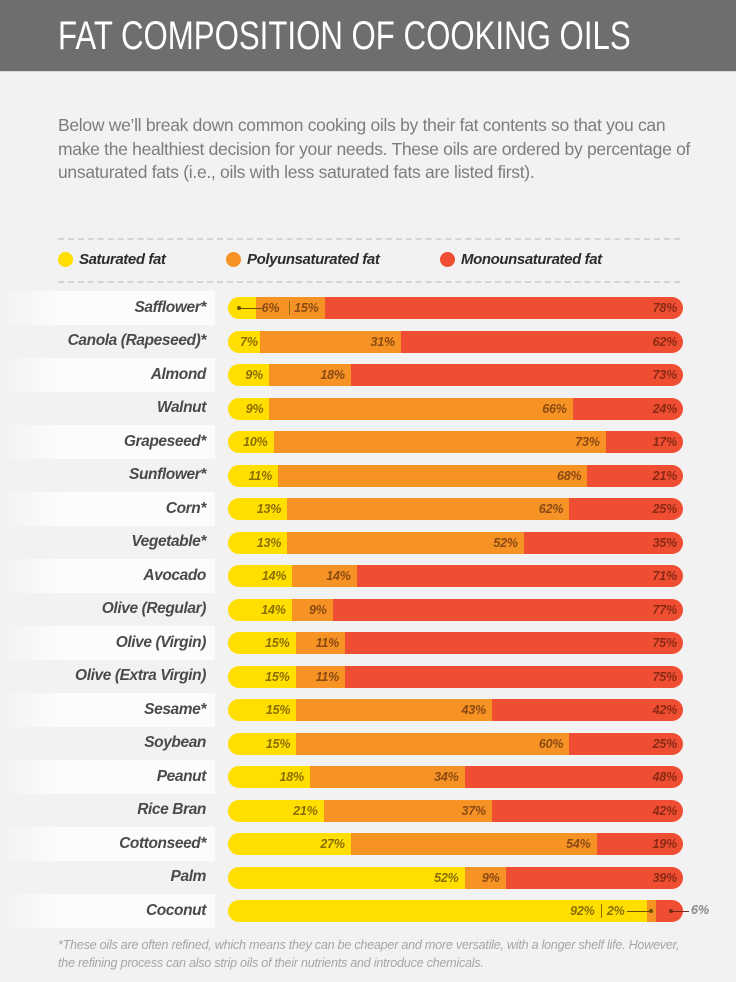 The width and height of the screenshot is (736, 982). Describe the element at coordinates (665, 676) in the screenshot. I see `data-label: 75%` at that location.